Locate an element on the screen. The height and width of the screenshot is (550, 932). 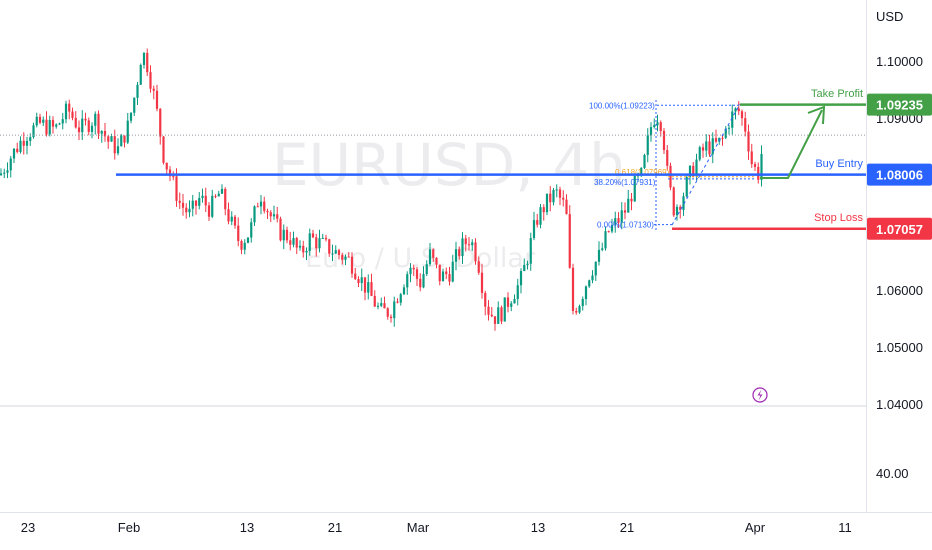
price-tick: 1.05000 is located at coordinates (899, 347).